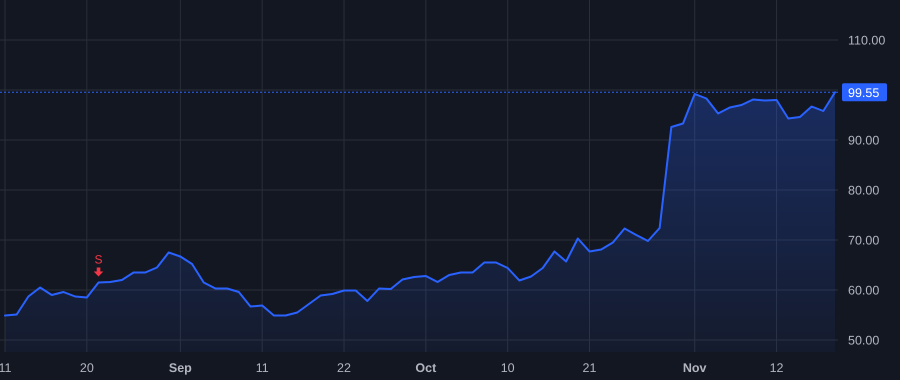  Describe the element at coordinates (777, 368) in the screenshot. I see `x-tick-label: 12` at that location.